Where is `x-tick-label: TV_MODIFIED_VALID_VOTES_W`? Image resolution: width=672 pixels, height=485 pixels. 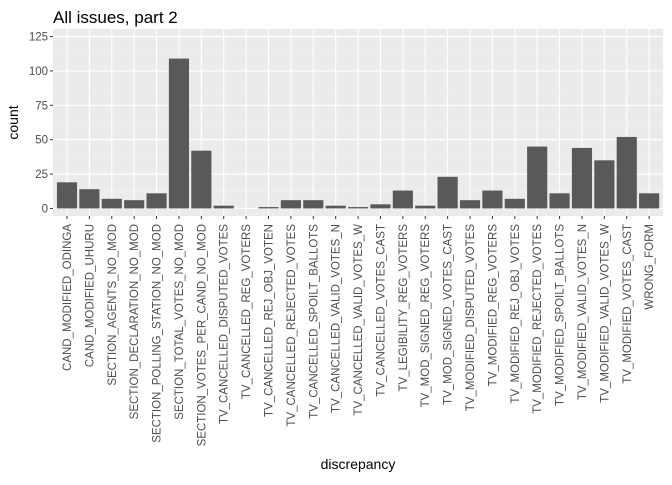
x-tick-label: TV_MODIFIED_VALID_VOTES_W is located at coordinates (605, 313).